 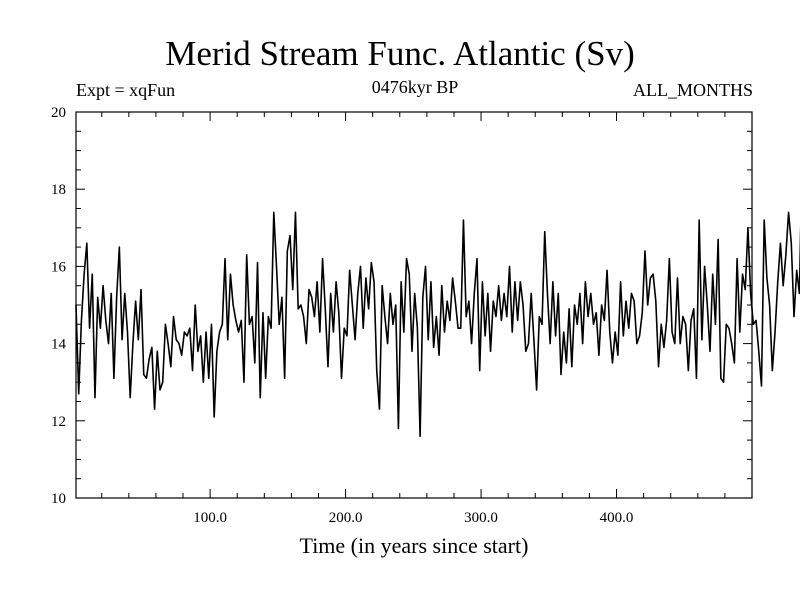 I want to click on x-axis-label: Time (in years since start), so click(x=414, y=545).